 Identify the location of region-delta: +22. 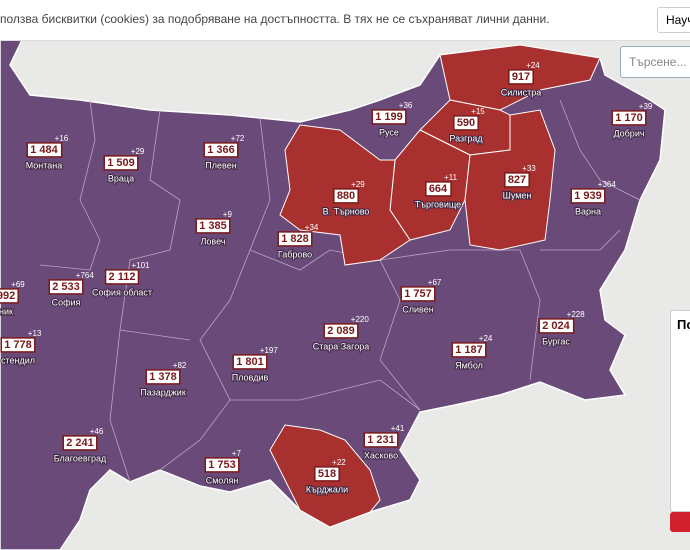
(339, 462).